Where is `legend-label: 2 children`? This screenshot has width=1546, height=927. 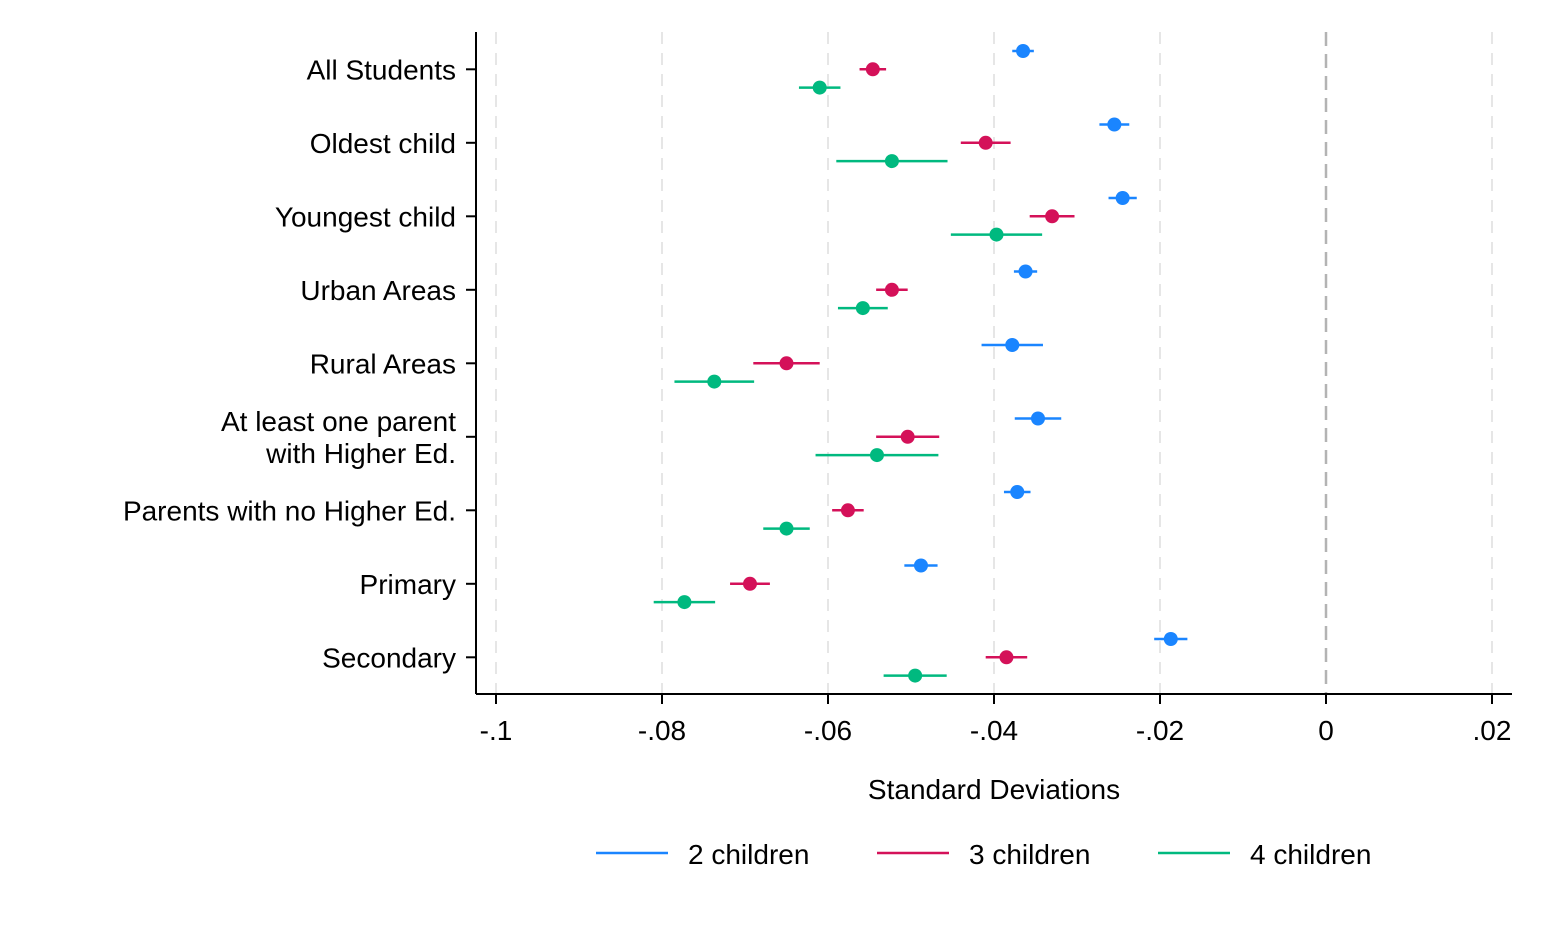 legend-label: 2 children is located at coordinates (748, 854).